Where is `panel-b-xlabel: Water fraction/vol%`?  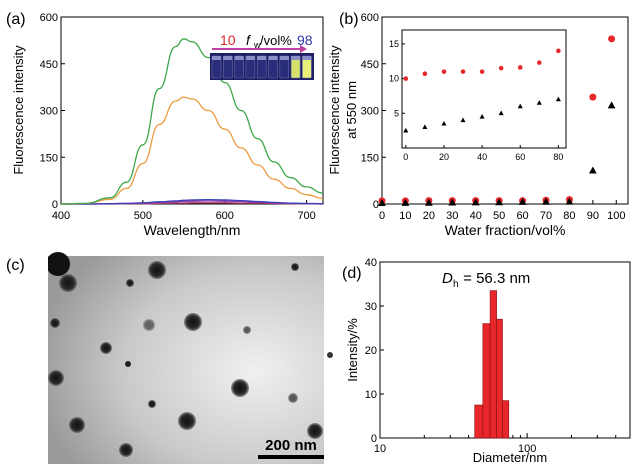 panel-b-xlabel: Water fraction/vol% is located at coordinates (505, 230).